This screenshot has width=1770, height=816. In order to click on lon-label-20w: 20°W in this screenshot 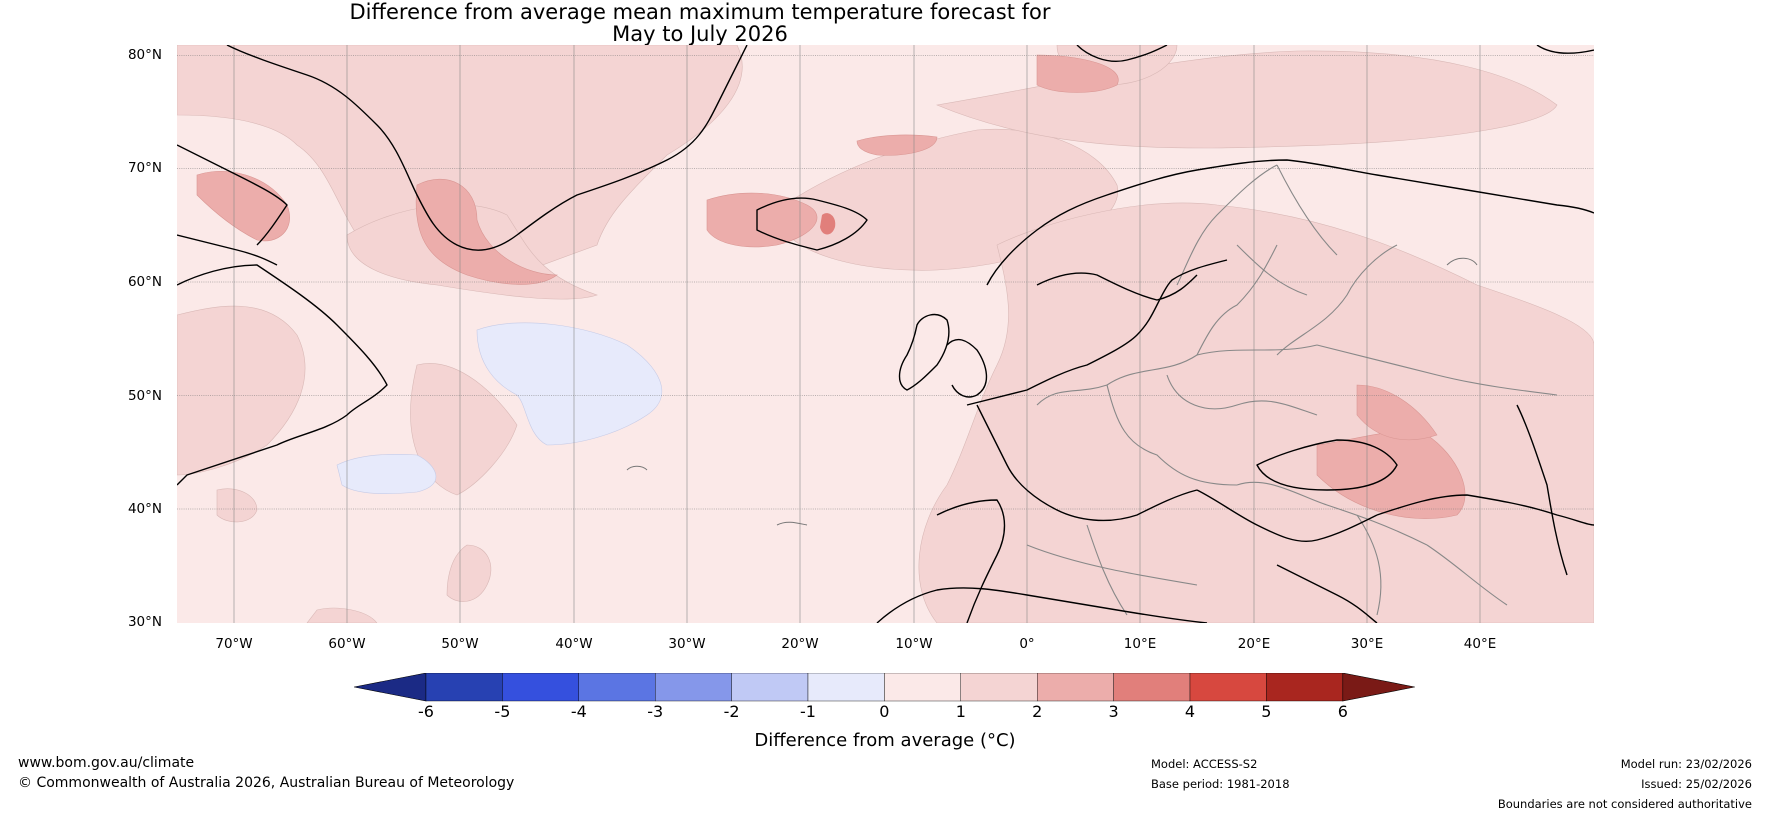, I will do `click(800, 644)`.